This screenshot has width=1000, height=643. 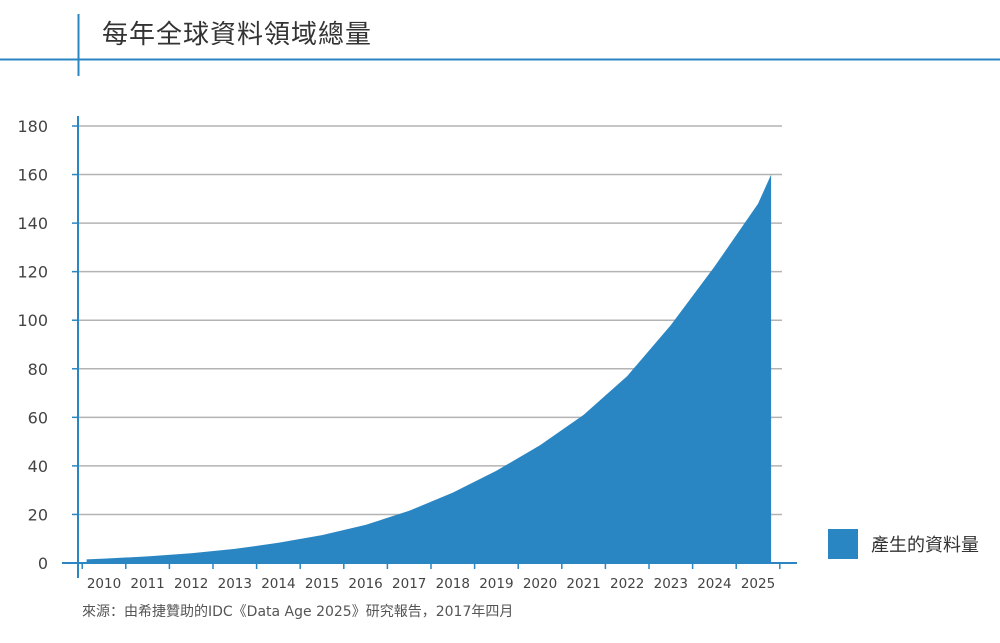 I want to click on legend: 產生的資料量, so click(x=903, y=544).